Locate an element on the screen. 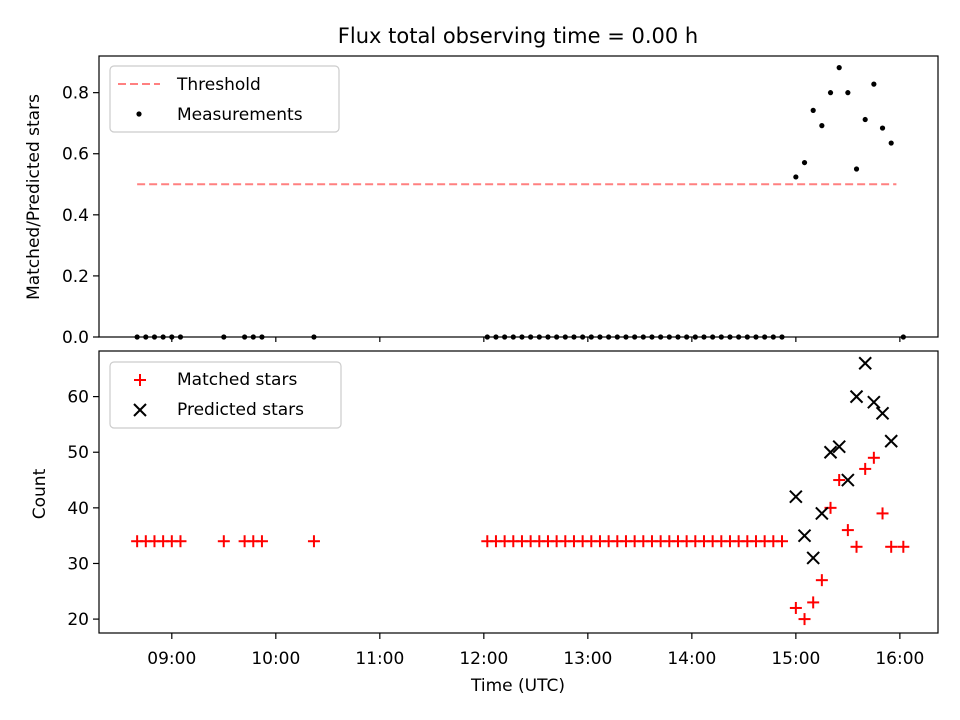 Image resolution: width=960 pixels, height=720 pixels. bottom-legend: Matched stars Predicted stars is located at coordinates (225, 395).